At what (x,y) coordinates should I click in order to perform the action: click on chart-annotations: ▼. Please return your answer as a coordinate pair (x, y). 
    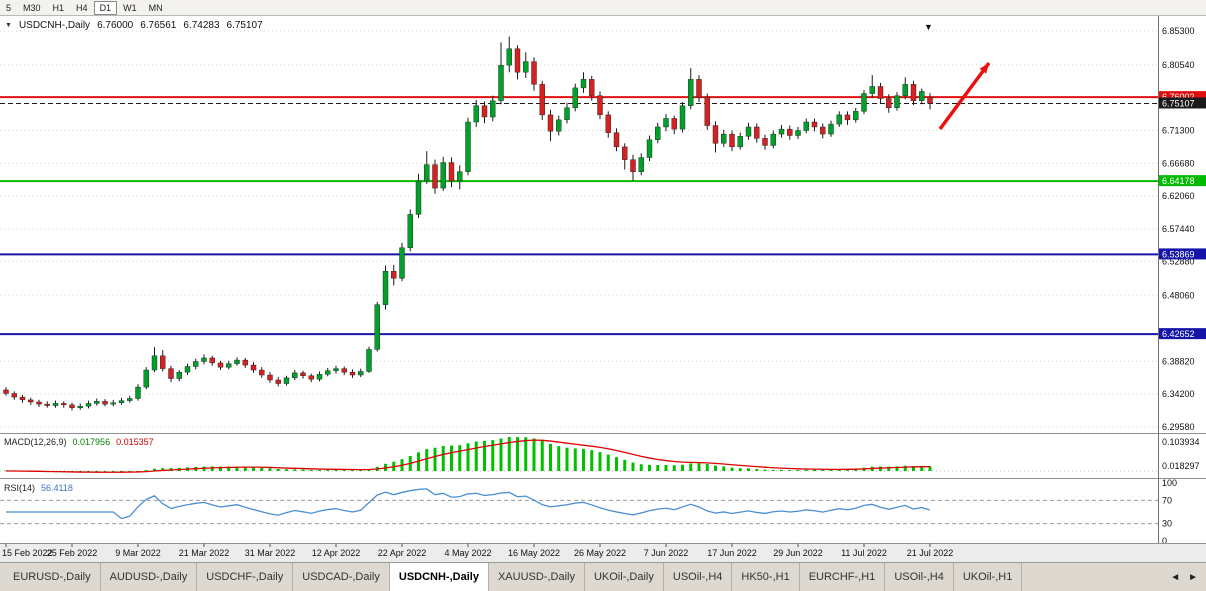
    Looking at the image, I should click on (957, 76).